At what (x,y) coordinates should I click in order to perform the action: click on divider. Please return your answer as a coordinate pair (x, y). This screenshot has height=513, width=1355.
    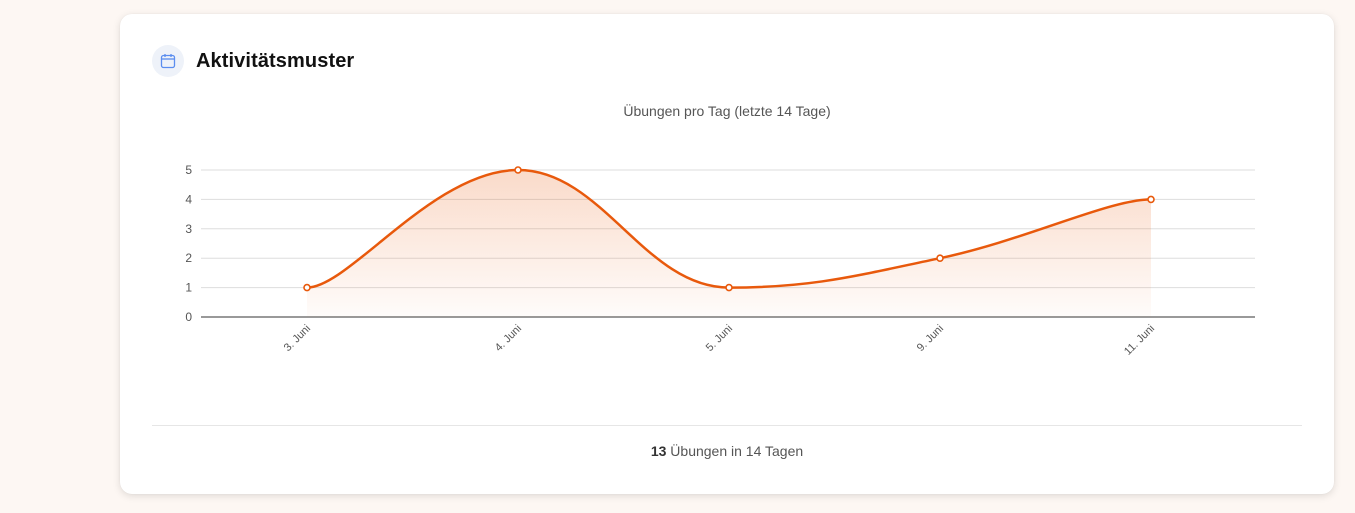
    Looking at the image, I should click on (727, 425).